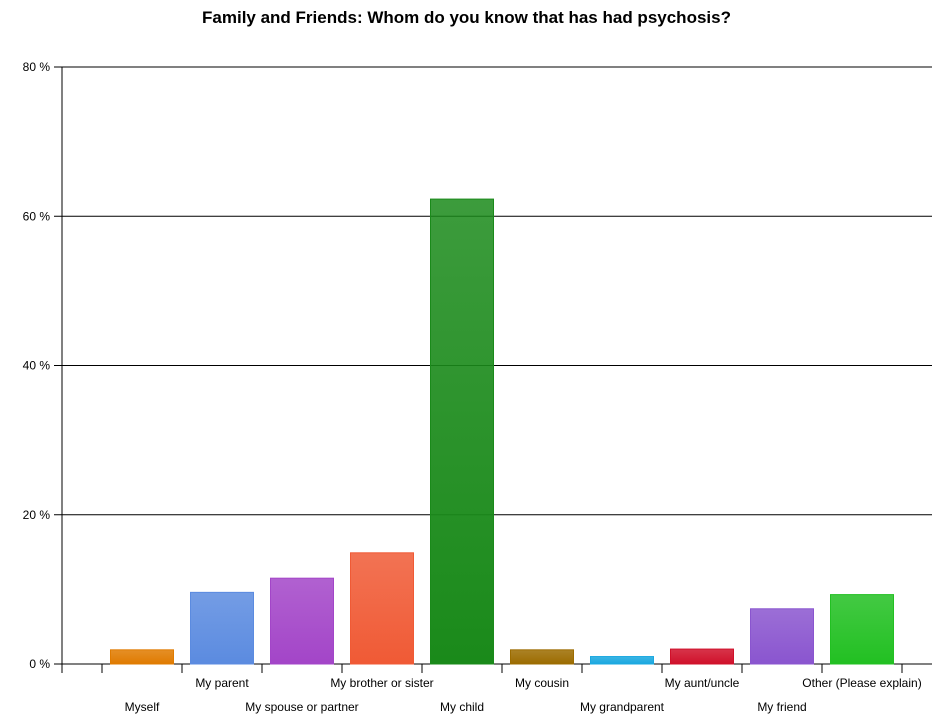 Image resolution: width=933 pixels, height=715 pixels. Describe the element at coordinates (622, 707) in the screenshot. I see `x-category-label: My grandparent` at that location.